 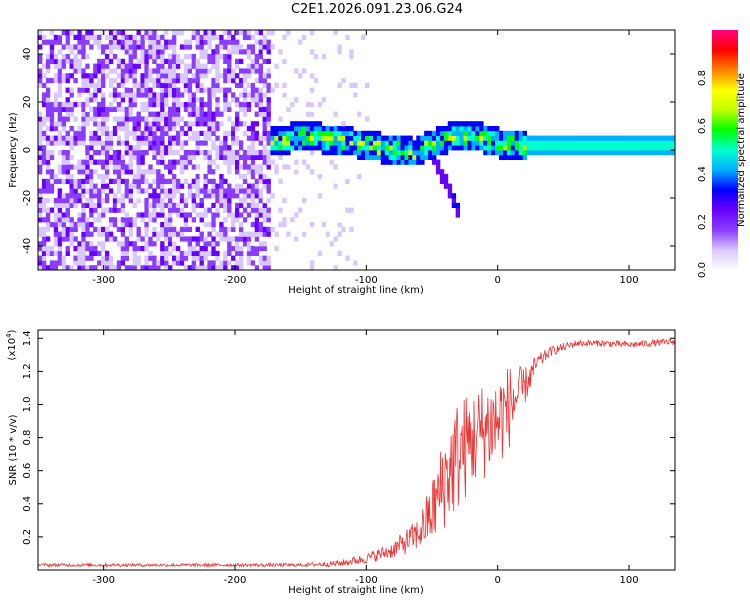 I want to click on y-tick-label: 0.2, so click(x=27, y=537).